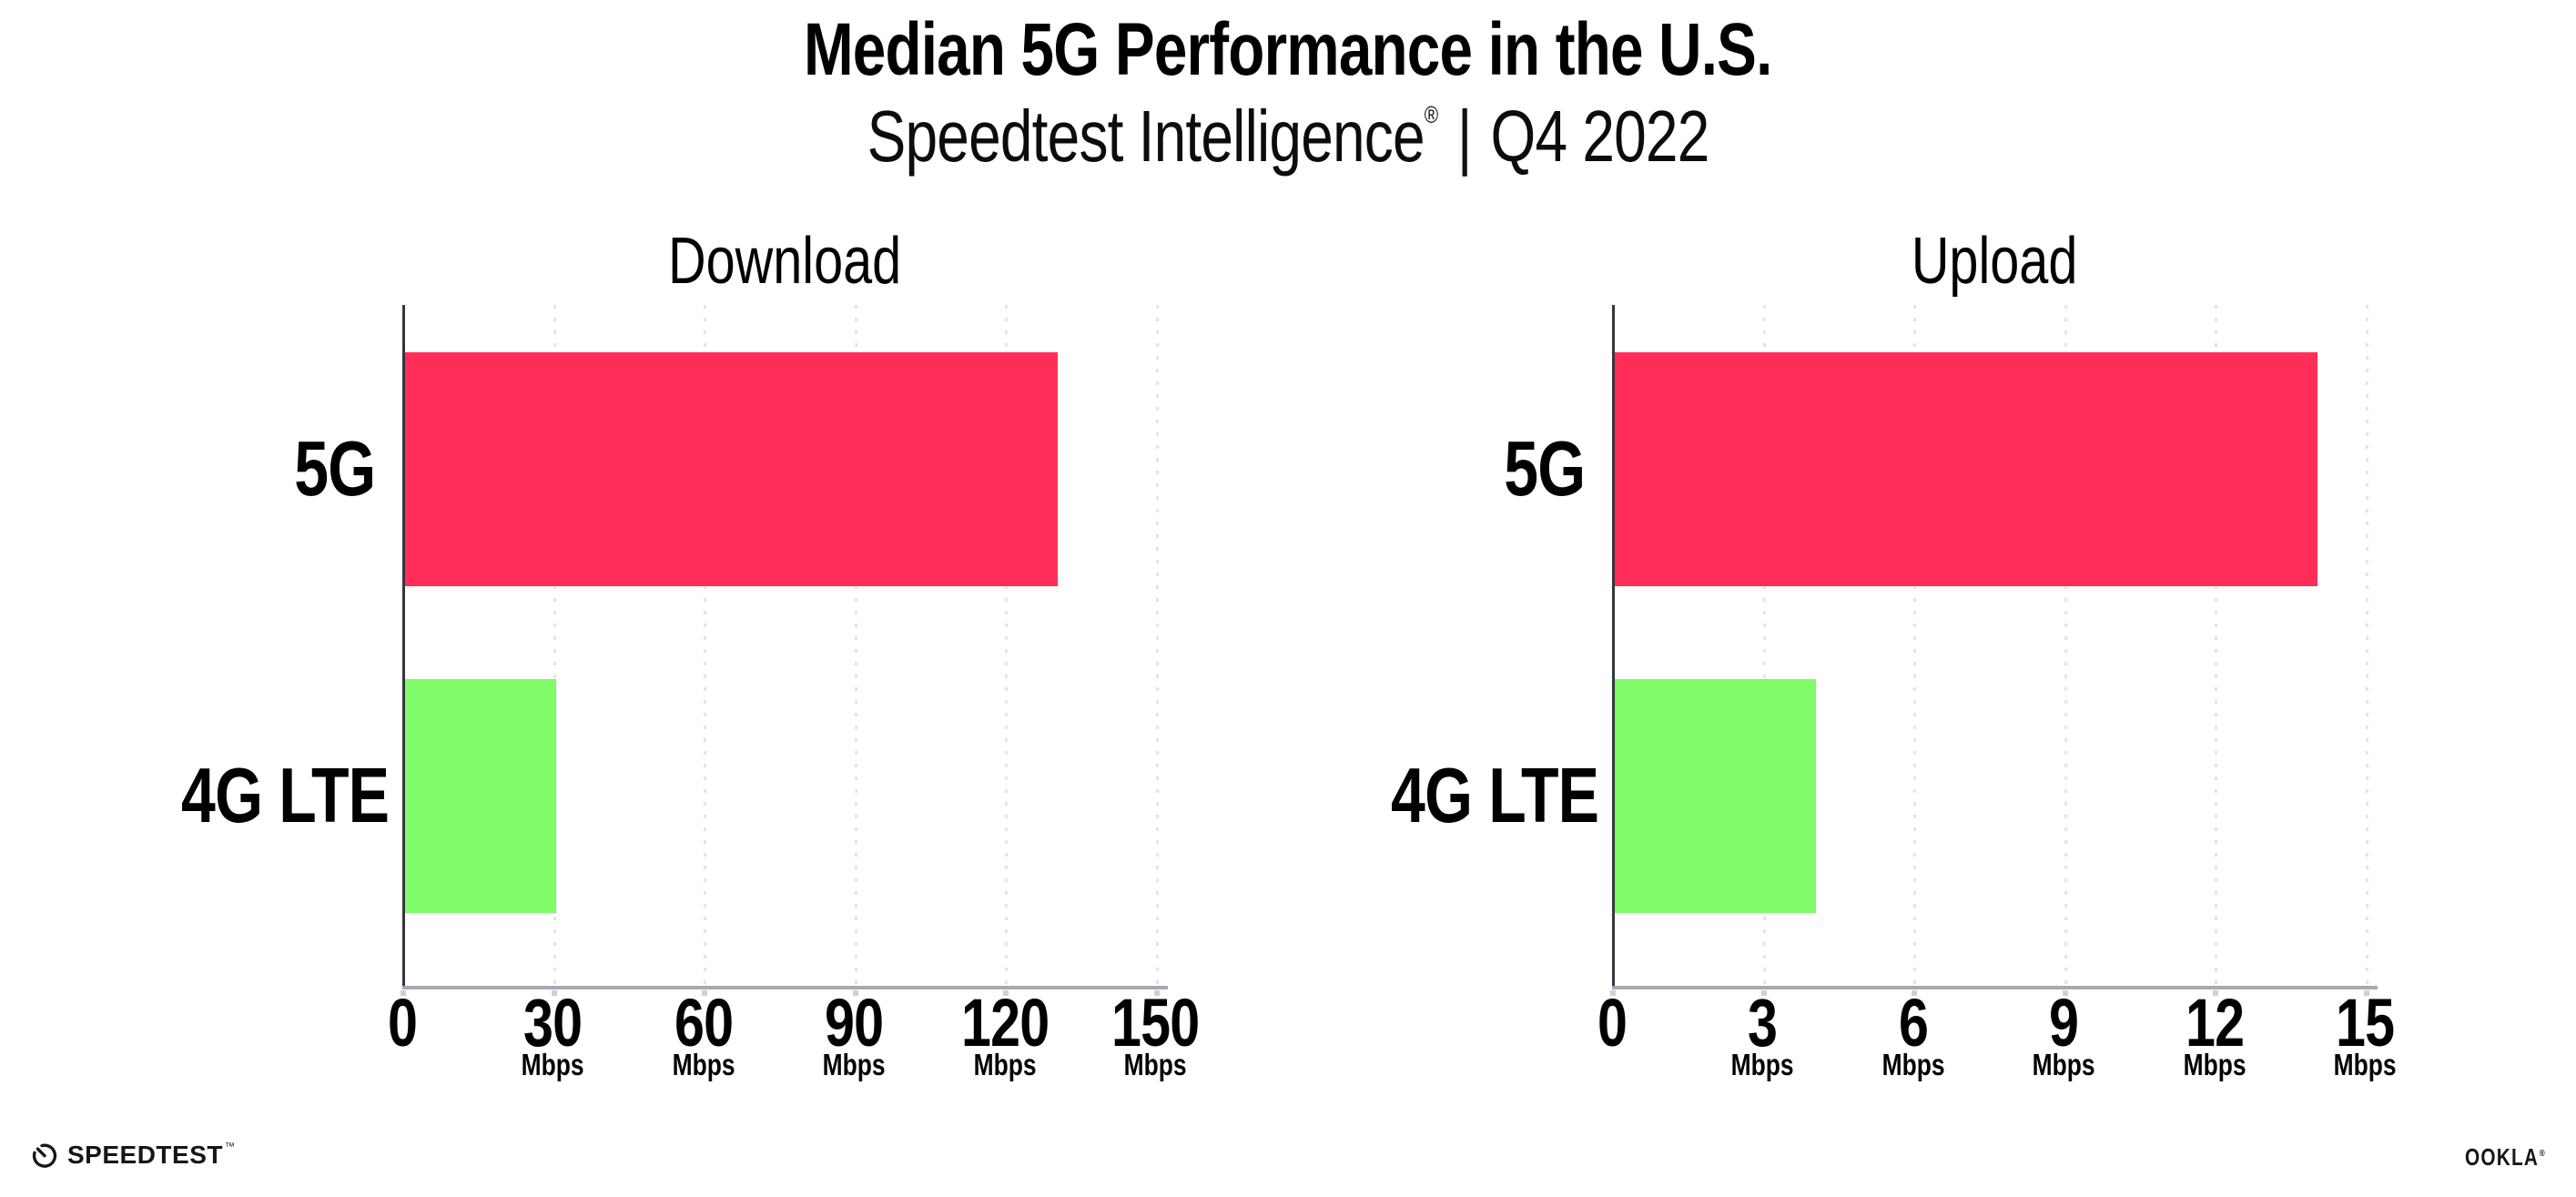 This screenshot has width=2576, height=1197. I want to click on x-tick-value: 60, so click(704, 1023).